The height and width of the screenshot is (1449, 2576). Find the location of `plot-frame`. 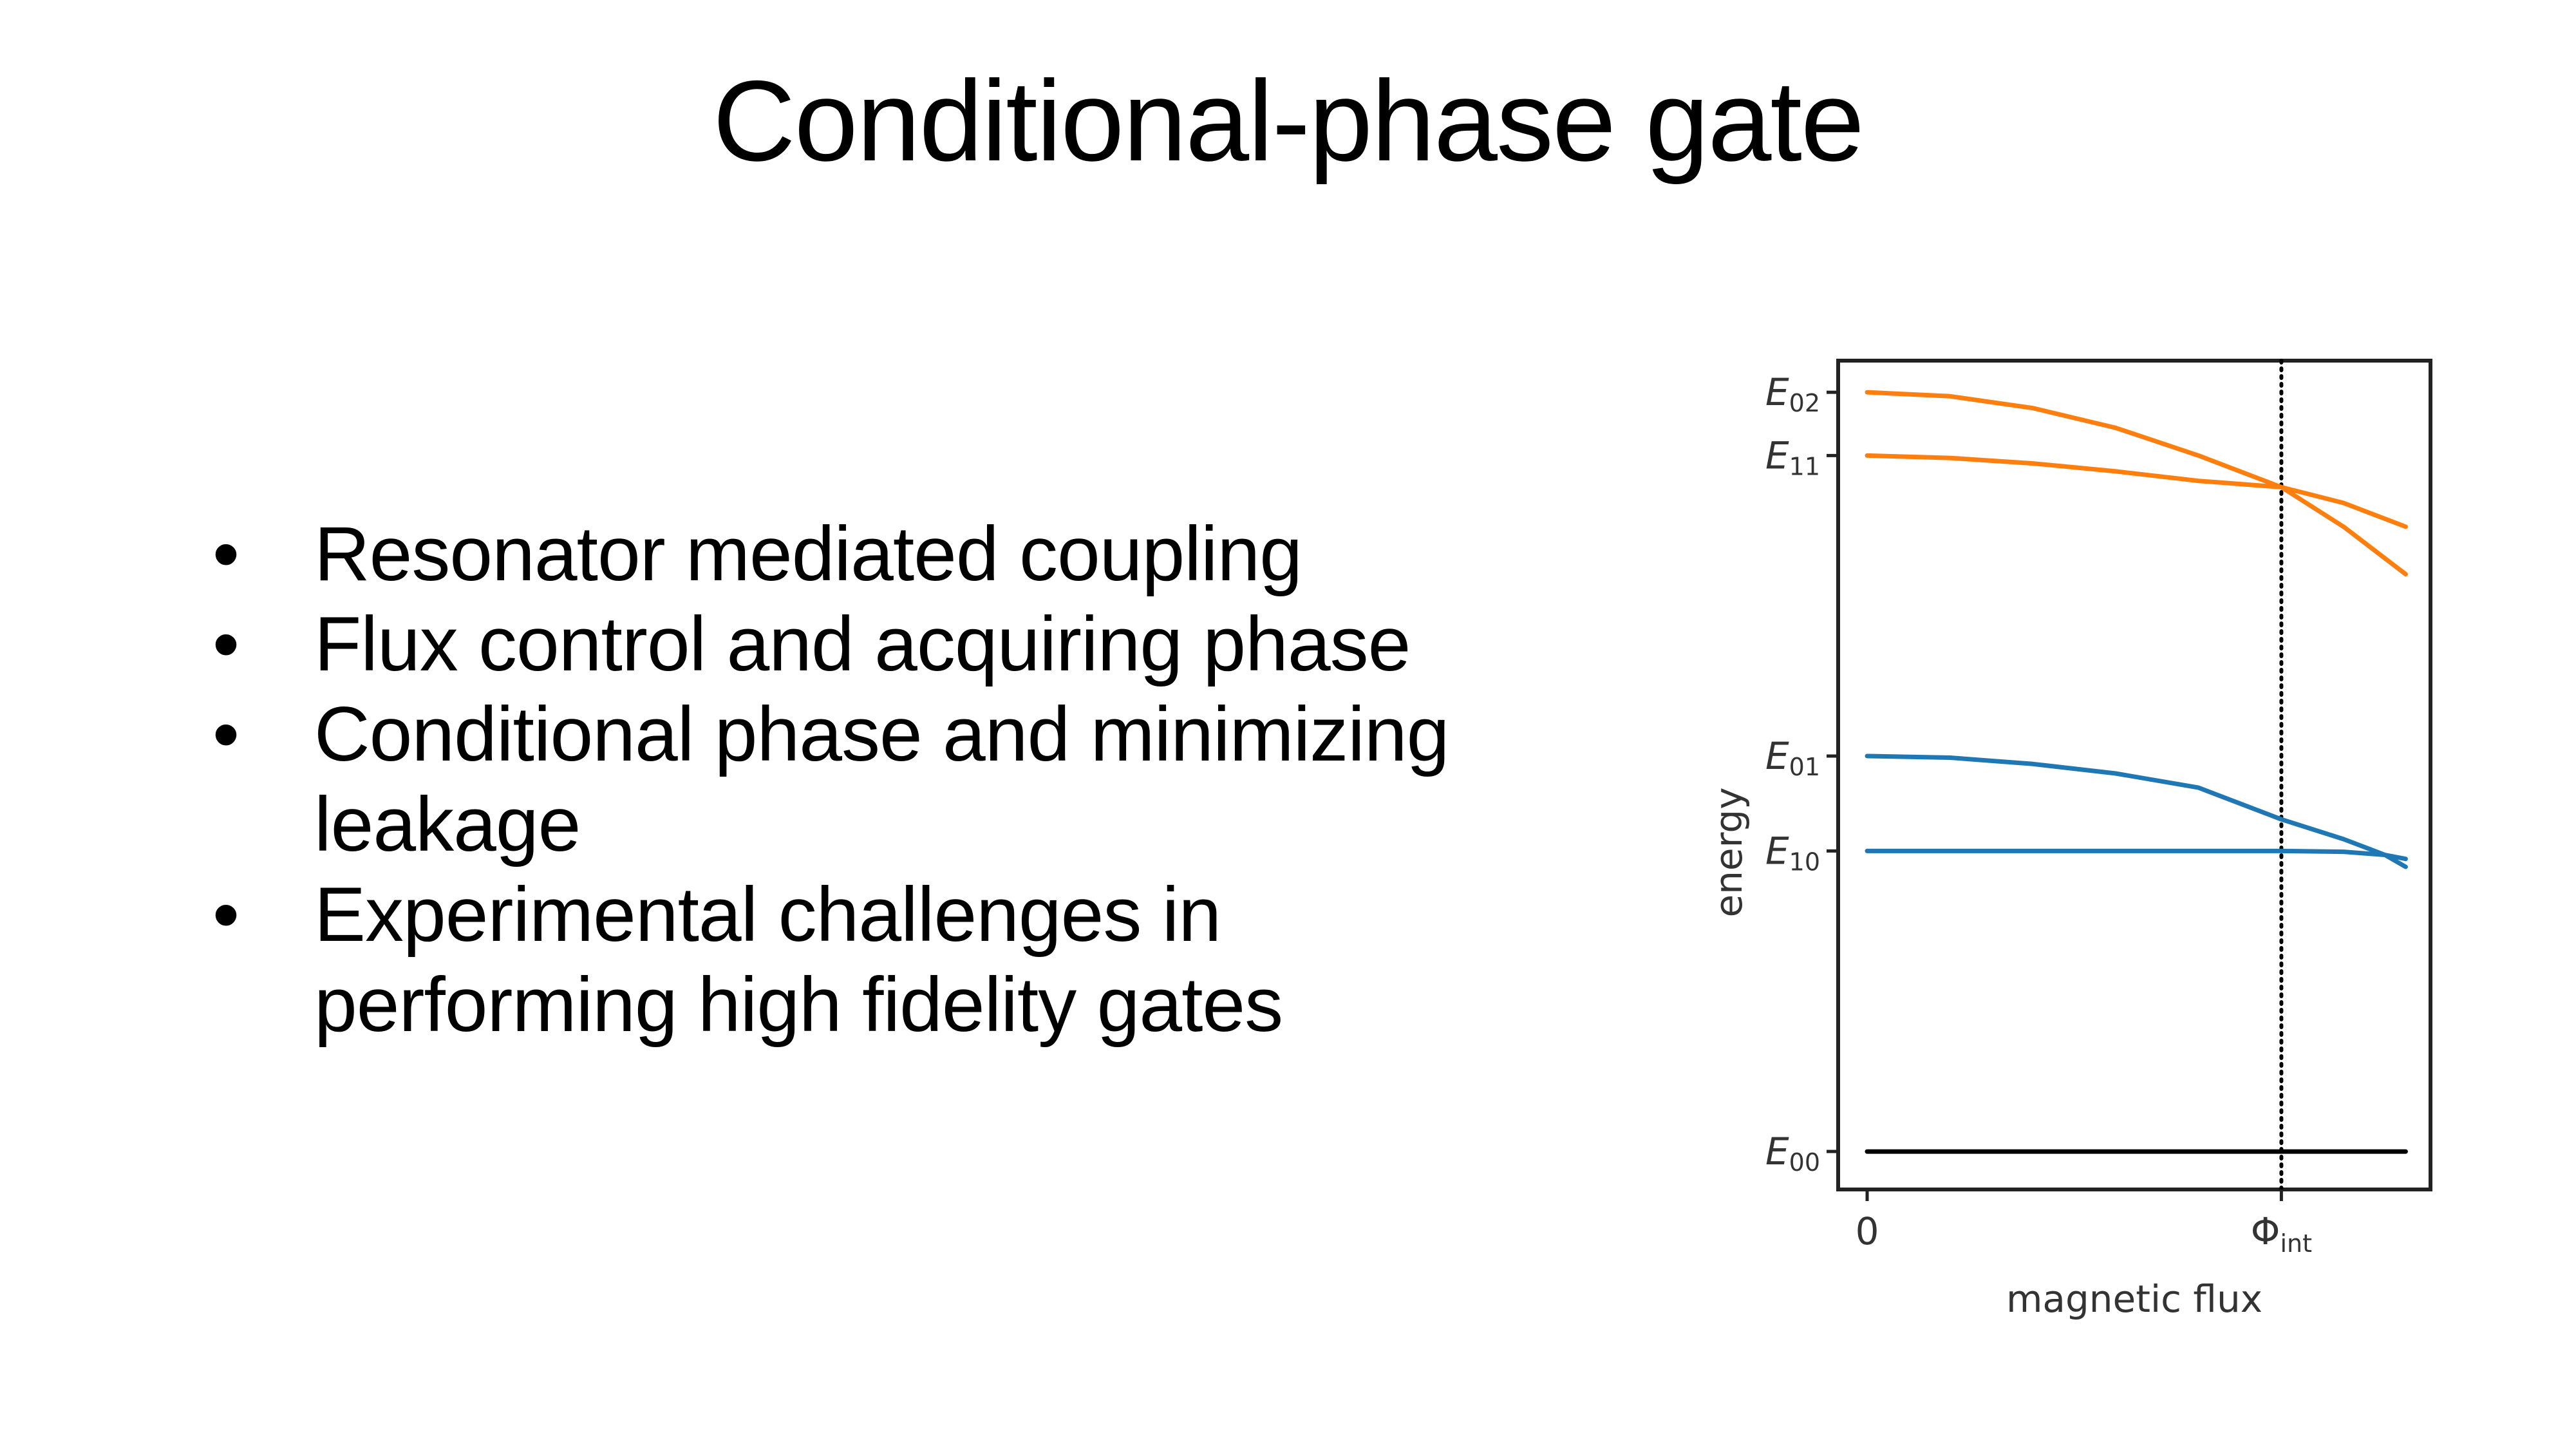

plot-frame is located at coordinates (2134, 775).